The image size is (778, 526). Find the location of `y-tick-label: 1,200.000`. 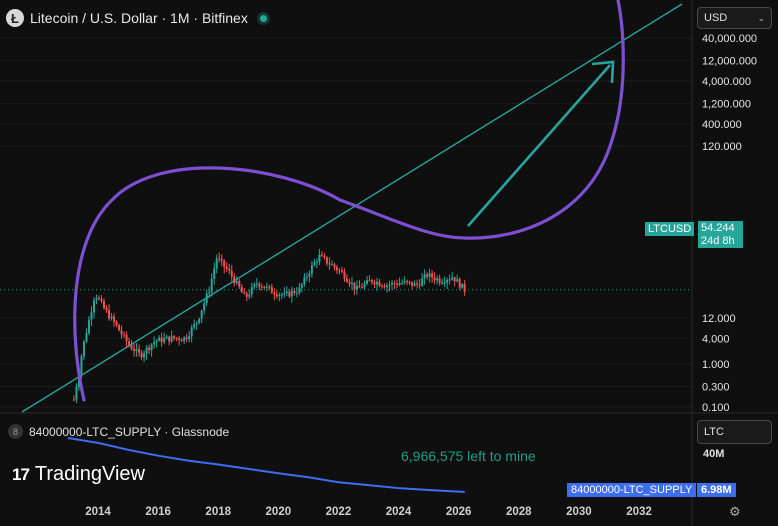

y-tick-label: 1,200.000 is located at coordinates (726, 104).